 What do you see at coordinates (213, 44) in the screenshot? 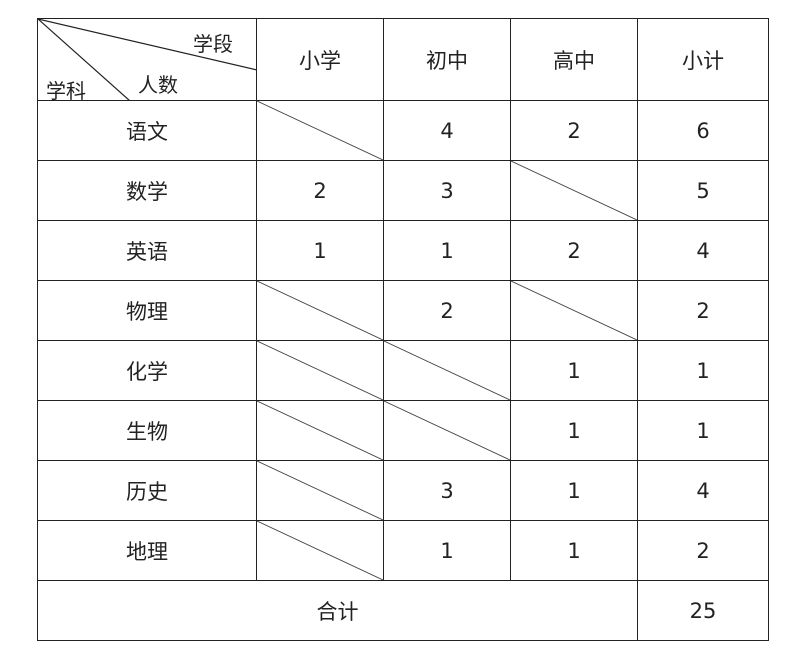
I see `stage-label: 学段` at bounding box center [213, 44].